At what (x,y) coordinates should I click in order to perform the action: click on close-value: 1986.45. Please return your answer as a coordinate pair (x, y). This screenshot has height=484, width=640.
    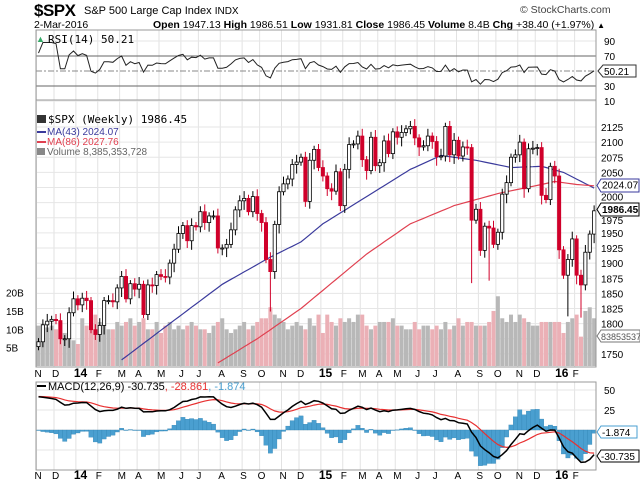
    Looking at the image, I should click on (406, 25).